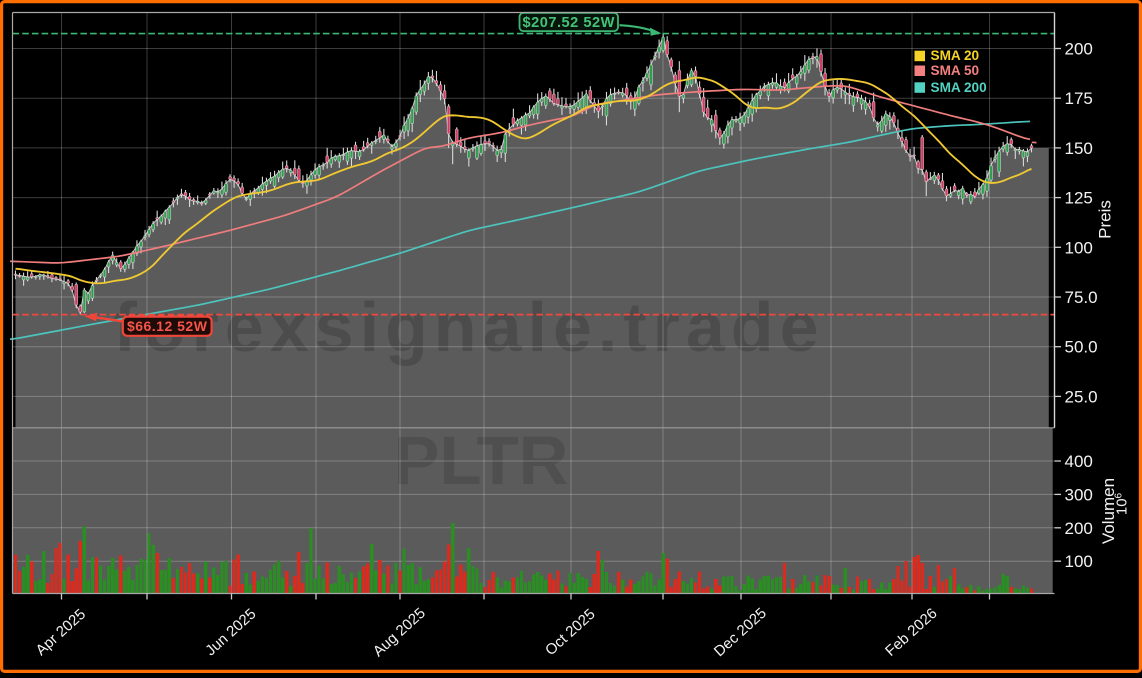 The width and height of the screenshot is (1142, 678). Describe the element at coordinates (1079, 494) in the screenshot. I see `svg-text: 300` at that location.